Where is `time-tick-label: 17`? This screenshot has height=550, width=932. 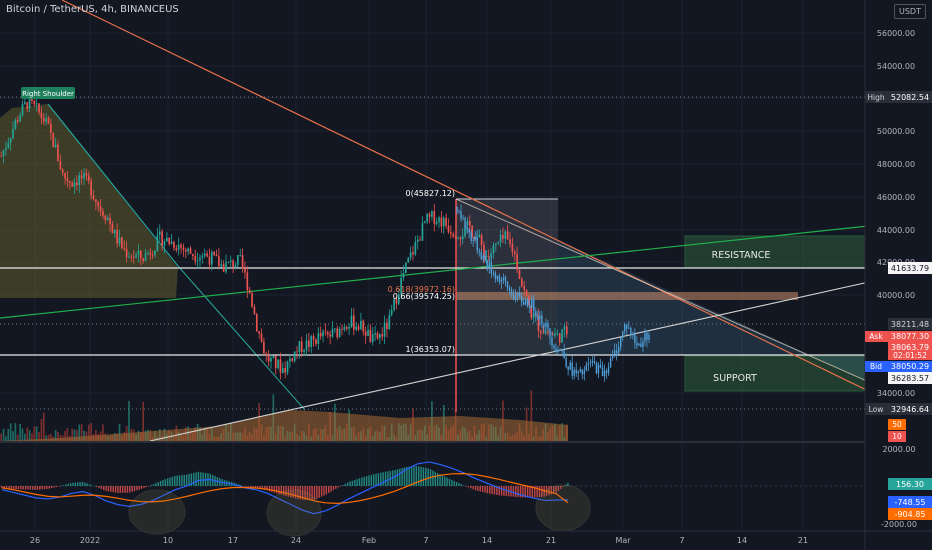
time-tick-label: 17 is located at coordinates (233, 540).